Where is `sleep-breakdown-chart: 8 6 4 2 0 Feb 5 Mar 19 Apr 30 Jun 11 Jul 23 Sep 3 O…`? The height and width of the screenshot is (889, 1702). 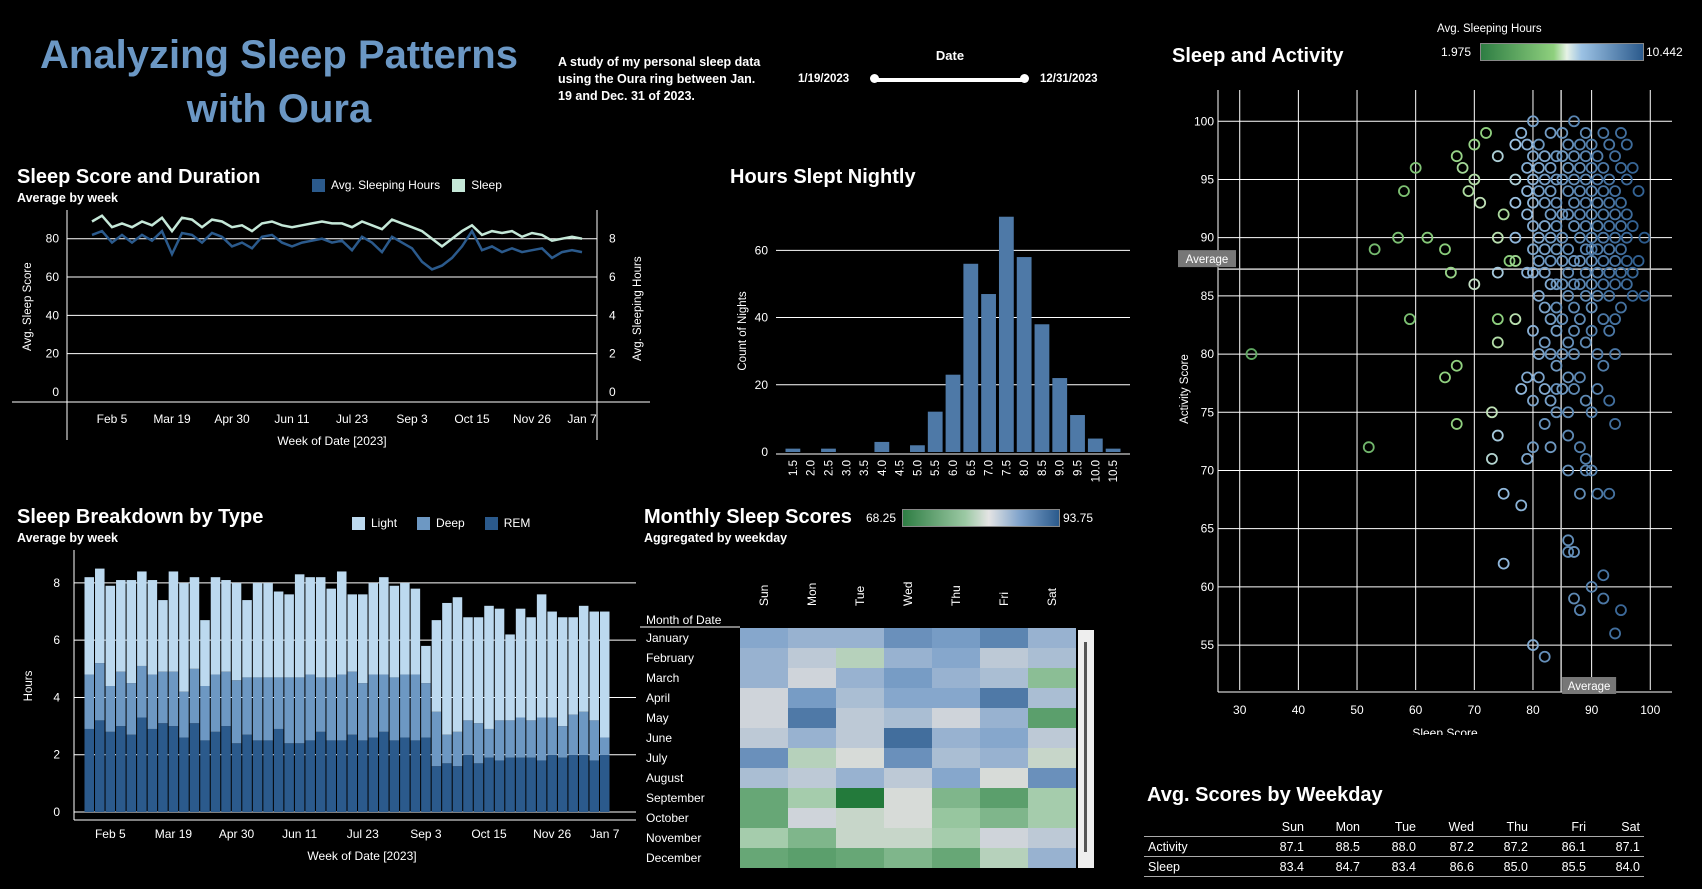 sleep-breakdown-chart: 8 6 4 2 0 Feb 5 Mar 19 Apr 30 Jun 11 Jul 23 Sep 3 O… is located at coordinates (329, 706).